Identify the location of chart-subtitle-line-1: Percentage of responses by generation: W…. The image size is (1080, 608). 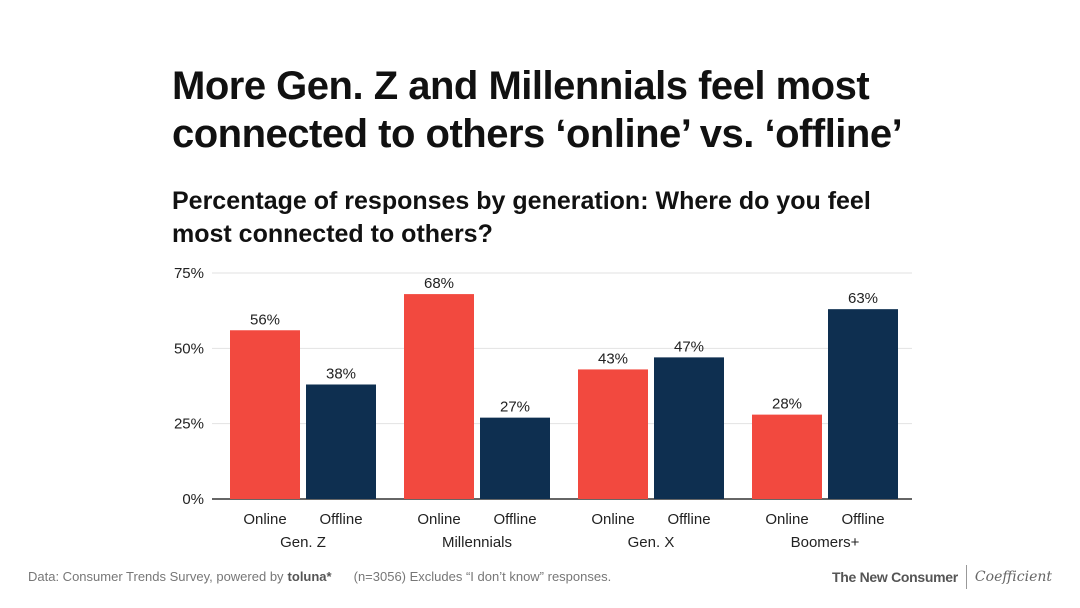
(521, 201).